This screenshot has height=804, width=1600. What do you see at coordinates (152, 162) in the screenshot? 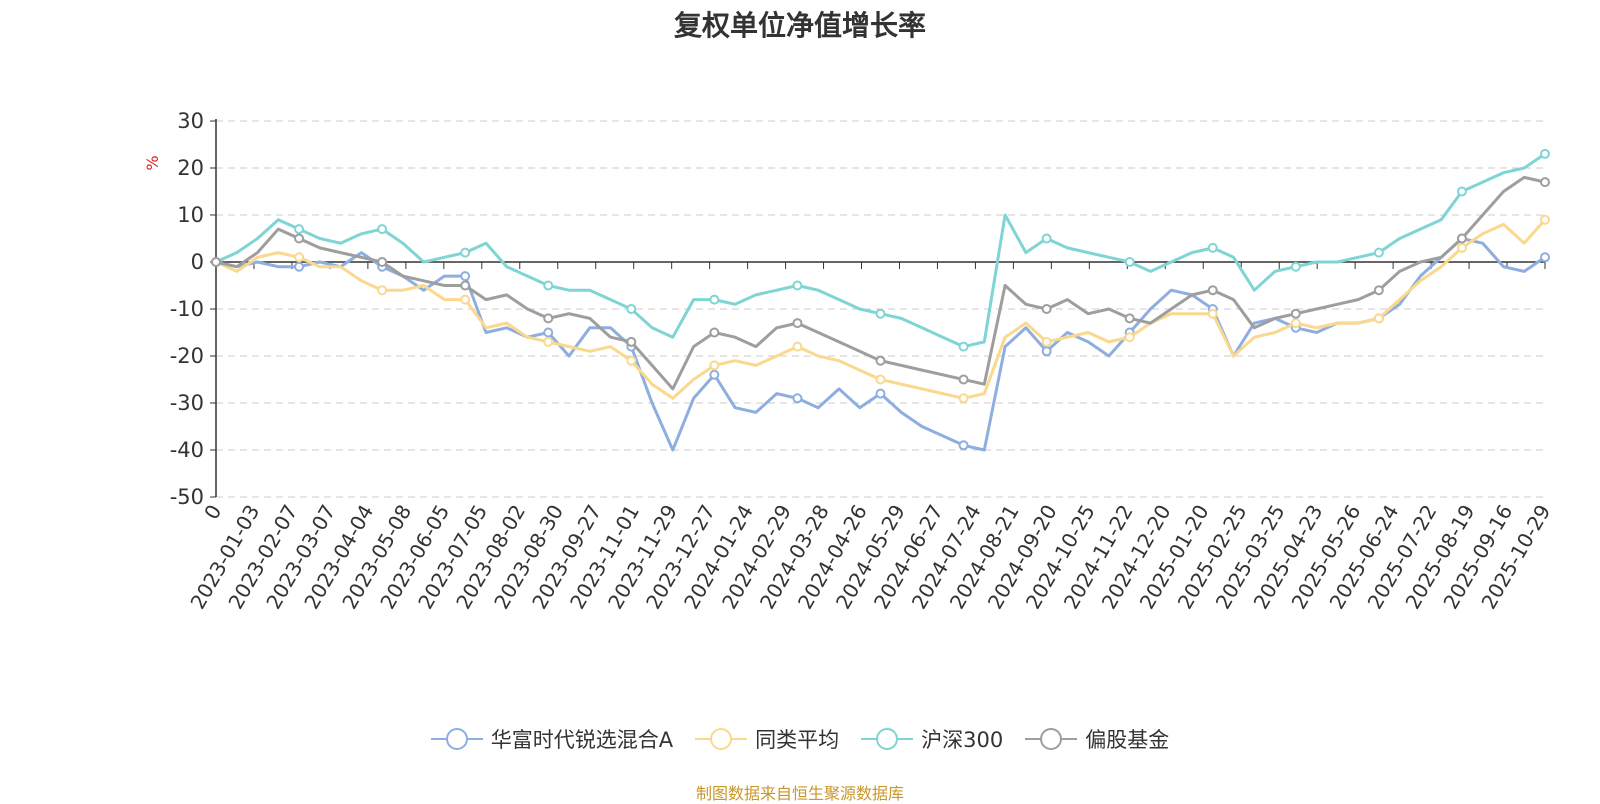
I see `y-axis-label: %` at bounding box center [152, 162].